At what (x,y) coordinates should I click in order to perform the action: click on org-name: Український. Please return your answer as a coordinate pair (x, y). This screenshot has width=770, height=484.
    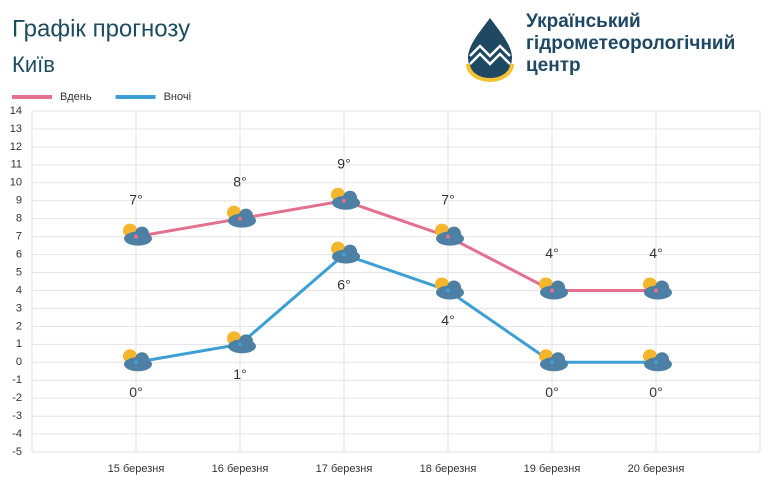
    Looking at the image, I should click on (583, 21).